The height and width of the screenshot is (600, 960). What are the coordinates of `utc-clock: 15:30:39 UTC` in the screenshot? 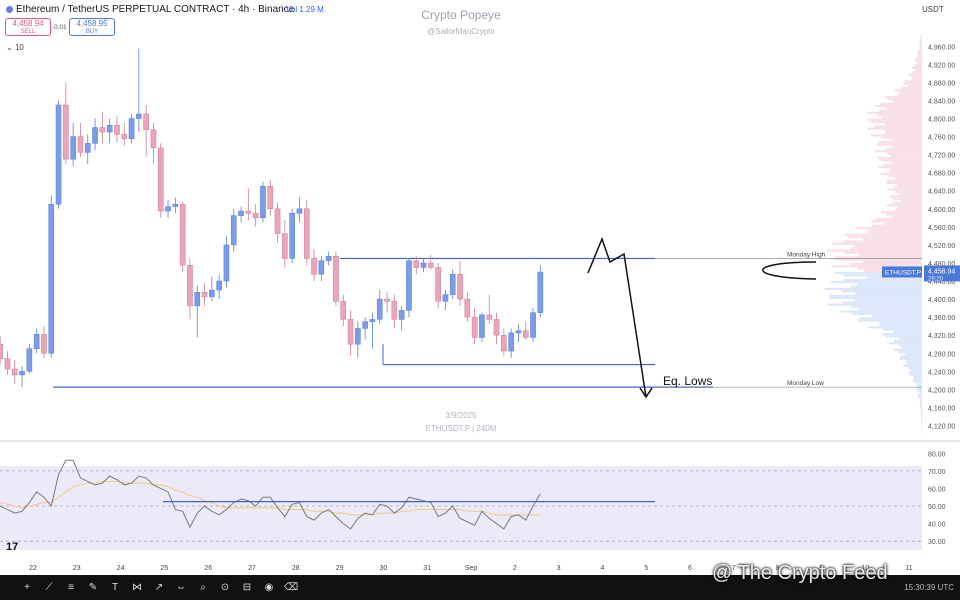 It's located at (929, 587).